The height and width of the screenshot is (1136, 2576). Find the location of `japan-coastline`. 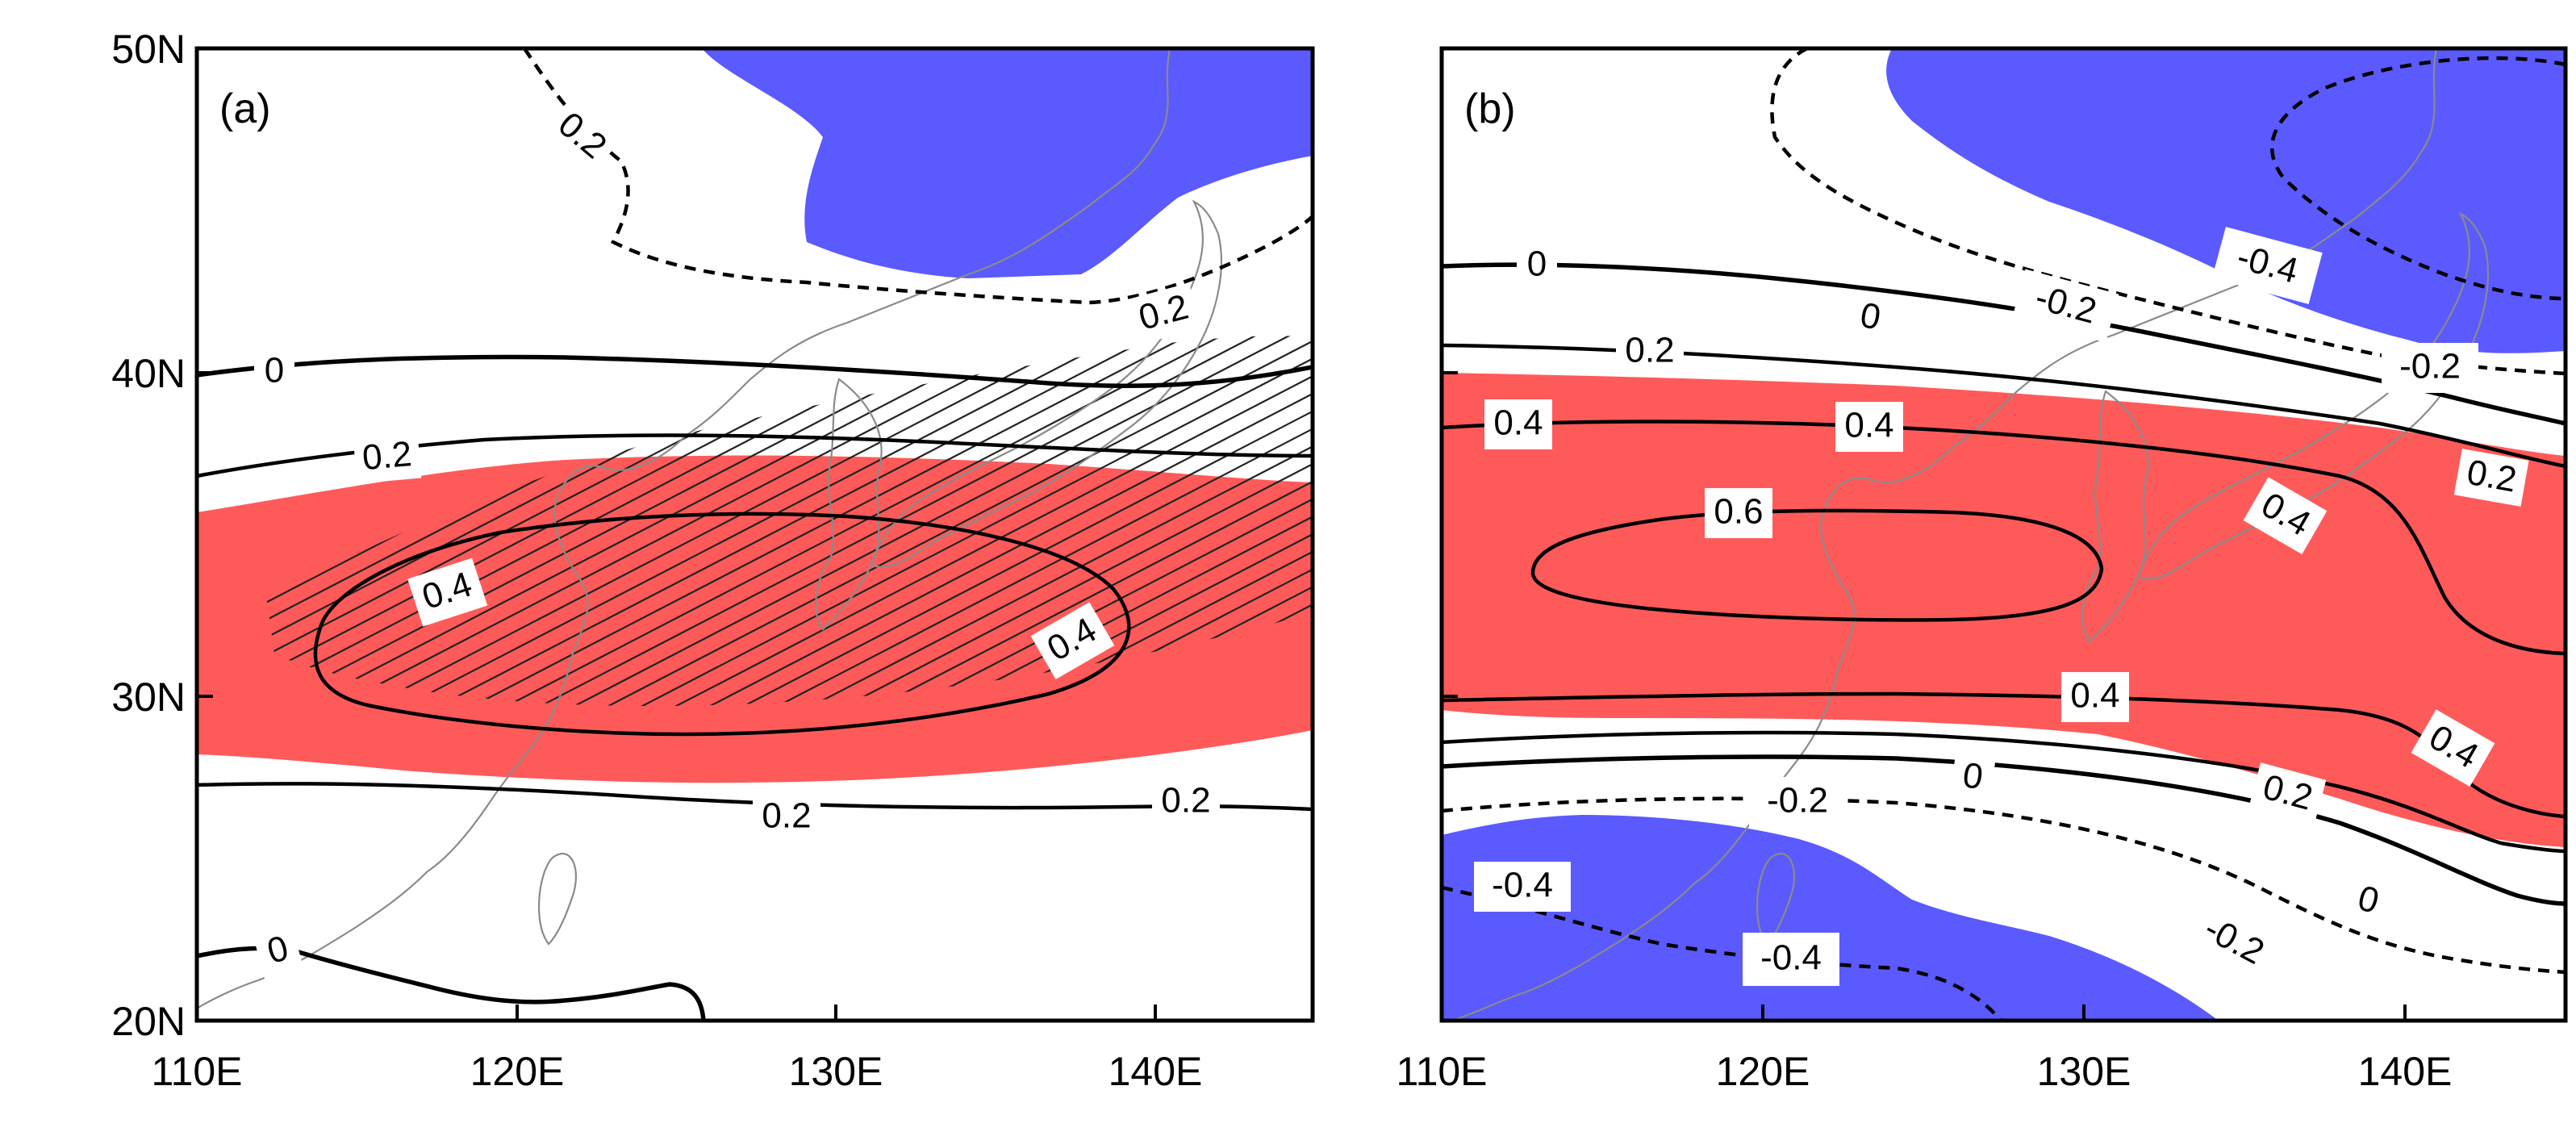

japan-coastline is located at coordinates (1046, 383).